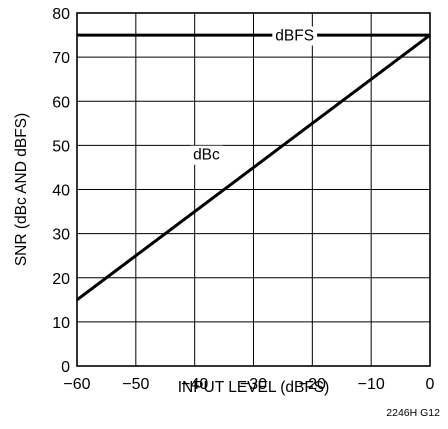  I want to click on x-axis-title: INPUT LEVEL (dBFS), so click(254, 387).